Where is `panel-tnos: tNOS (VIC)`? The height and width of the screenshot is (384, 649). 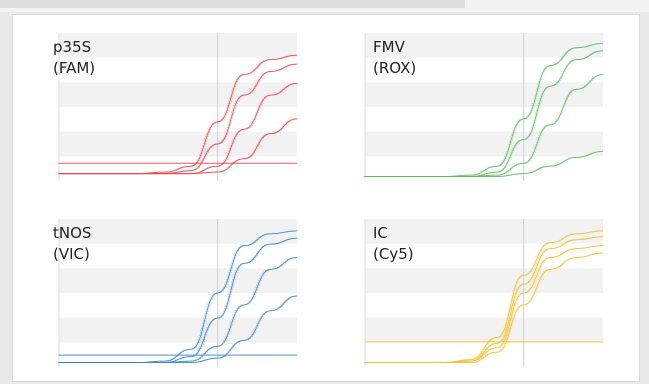
panel-tnos: tNOS (VIC) is located at coordinates (176, 293).